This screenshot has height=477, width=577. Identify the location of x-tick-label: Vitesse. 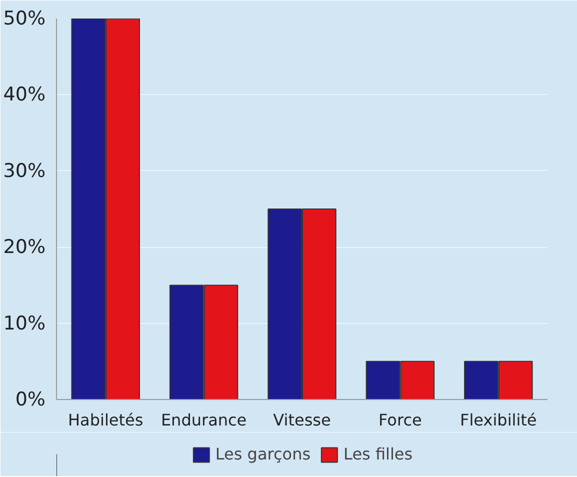
(302, 420).